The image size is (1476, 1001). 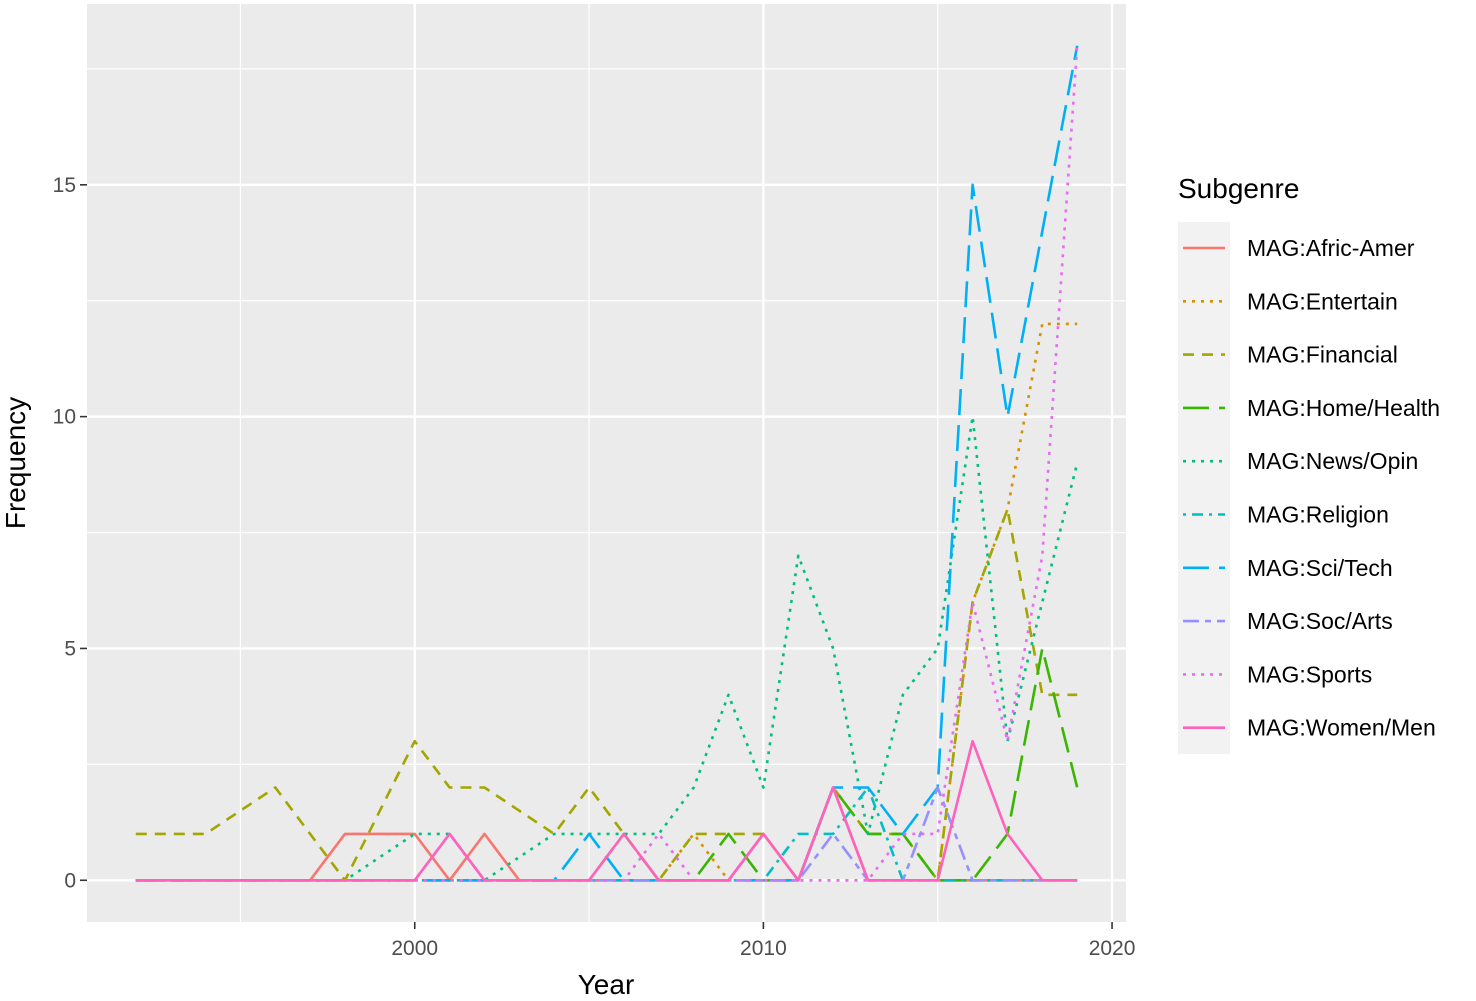 I want to click on legend-label: MAG:Sci/Tech, so click(x=1320, y=568).